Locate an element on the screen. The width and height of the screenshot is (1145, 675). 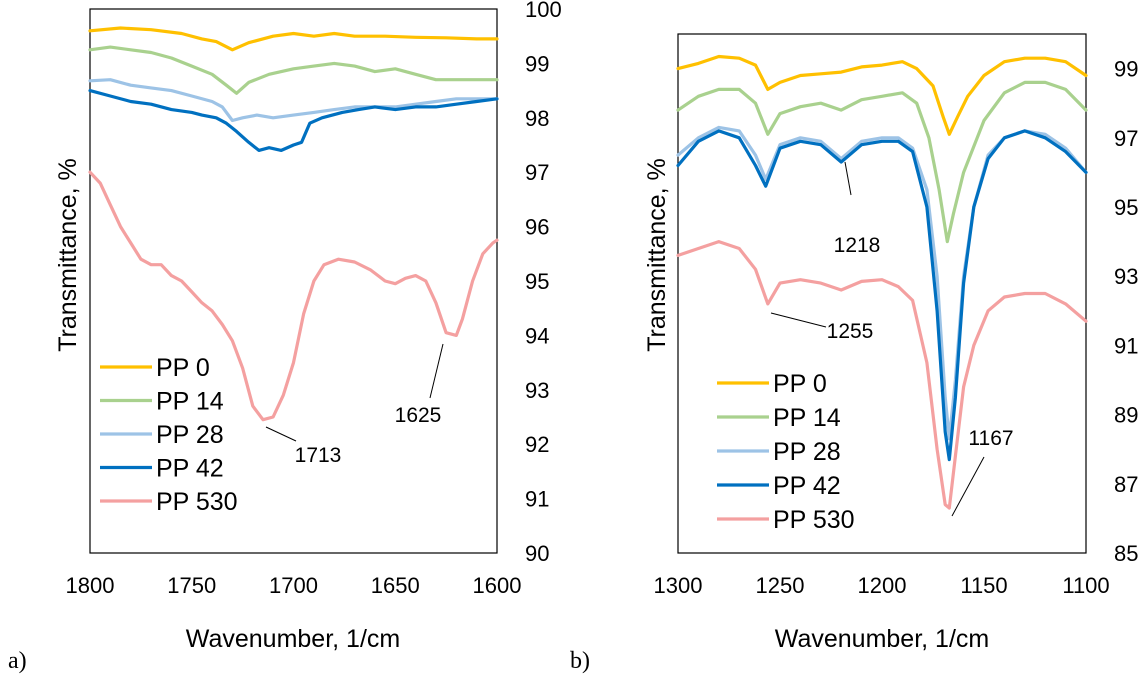
panel-b-legend-label: PP 28 is located at coordinates (807, 452).